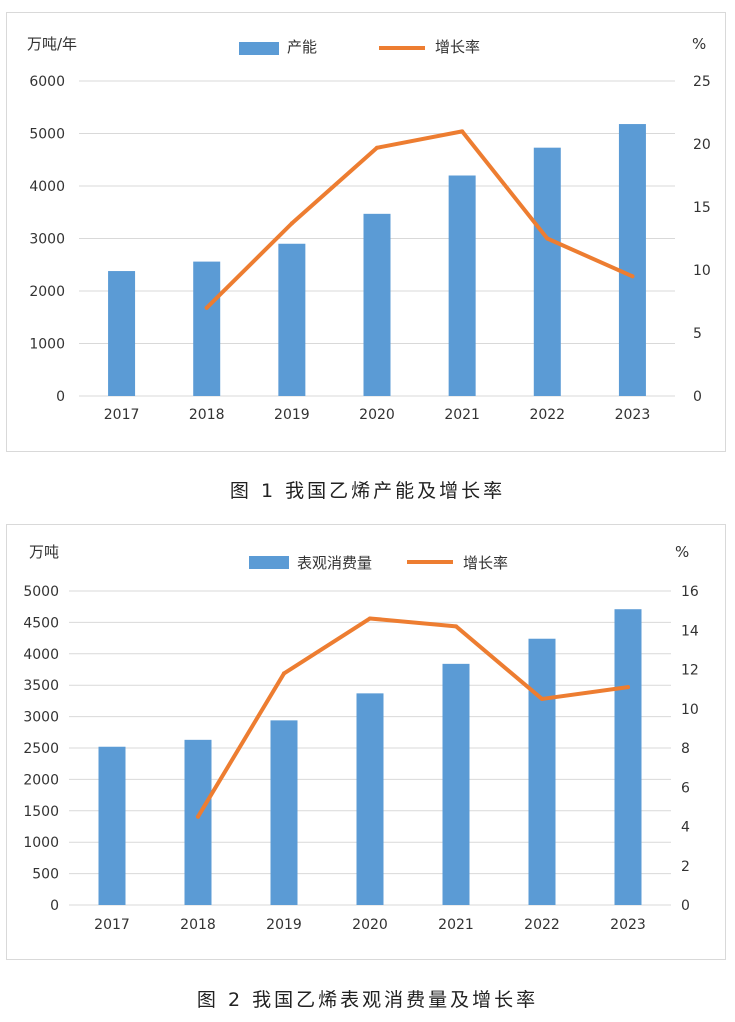  I want to click on y2-tick-label: 16, so click(690, 592).